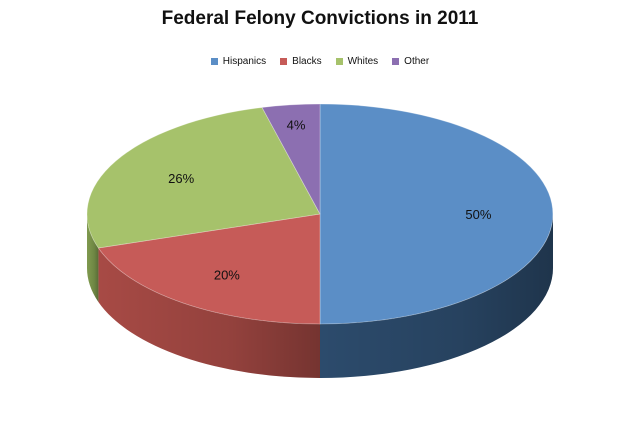 The height and width of the screenshot is (426, 640). I want to click on legend-label-other: Other, so click(417, 61).